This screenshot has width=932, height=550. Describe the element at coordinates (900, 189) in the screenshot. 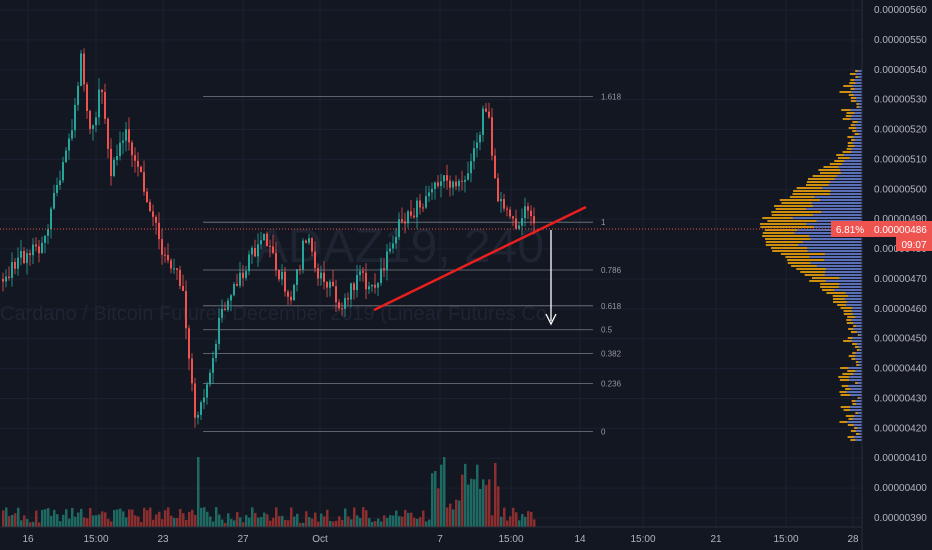

I see `price-tick-label: 0.00000500` at that location.